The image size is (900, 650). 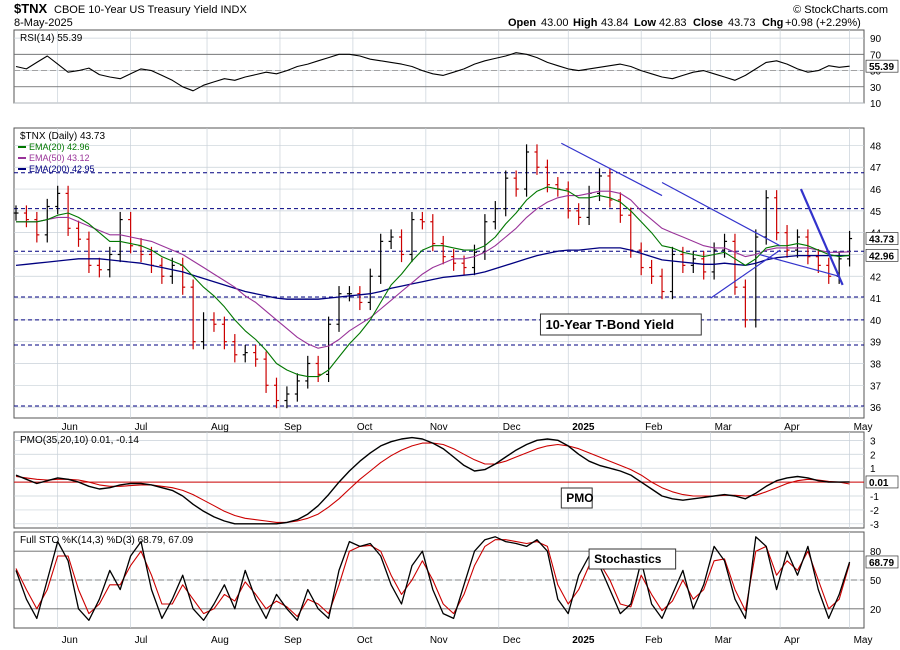 I want to click on y-tick-label: 39, so click(x=876, y=343).